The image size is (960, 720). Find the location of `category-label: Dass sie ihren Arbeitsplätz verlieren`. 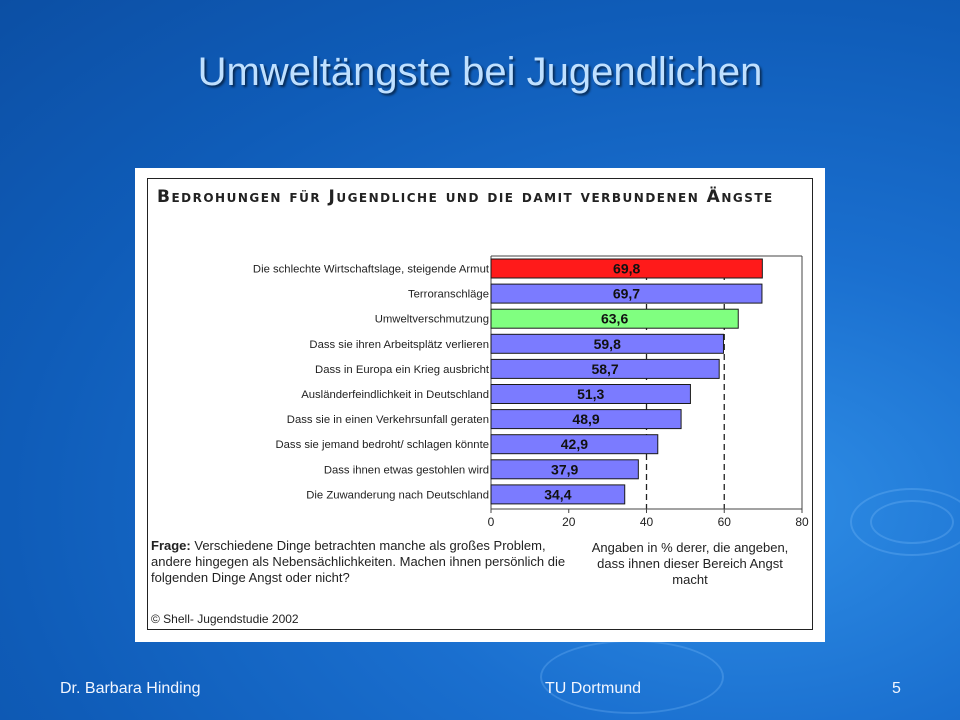

category-label: Dass sie ihren Arbeitsplätz verlieren is located at coordinates (399, 345).